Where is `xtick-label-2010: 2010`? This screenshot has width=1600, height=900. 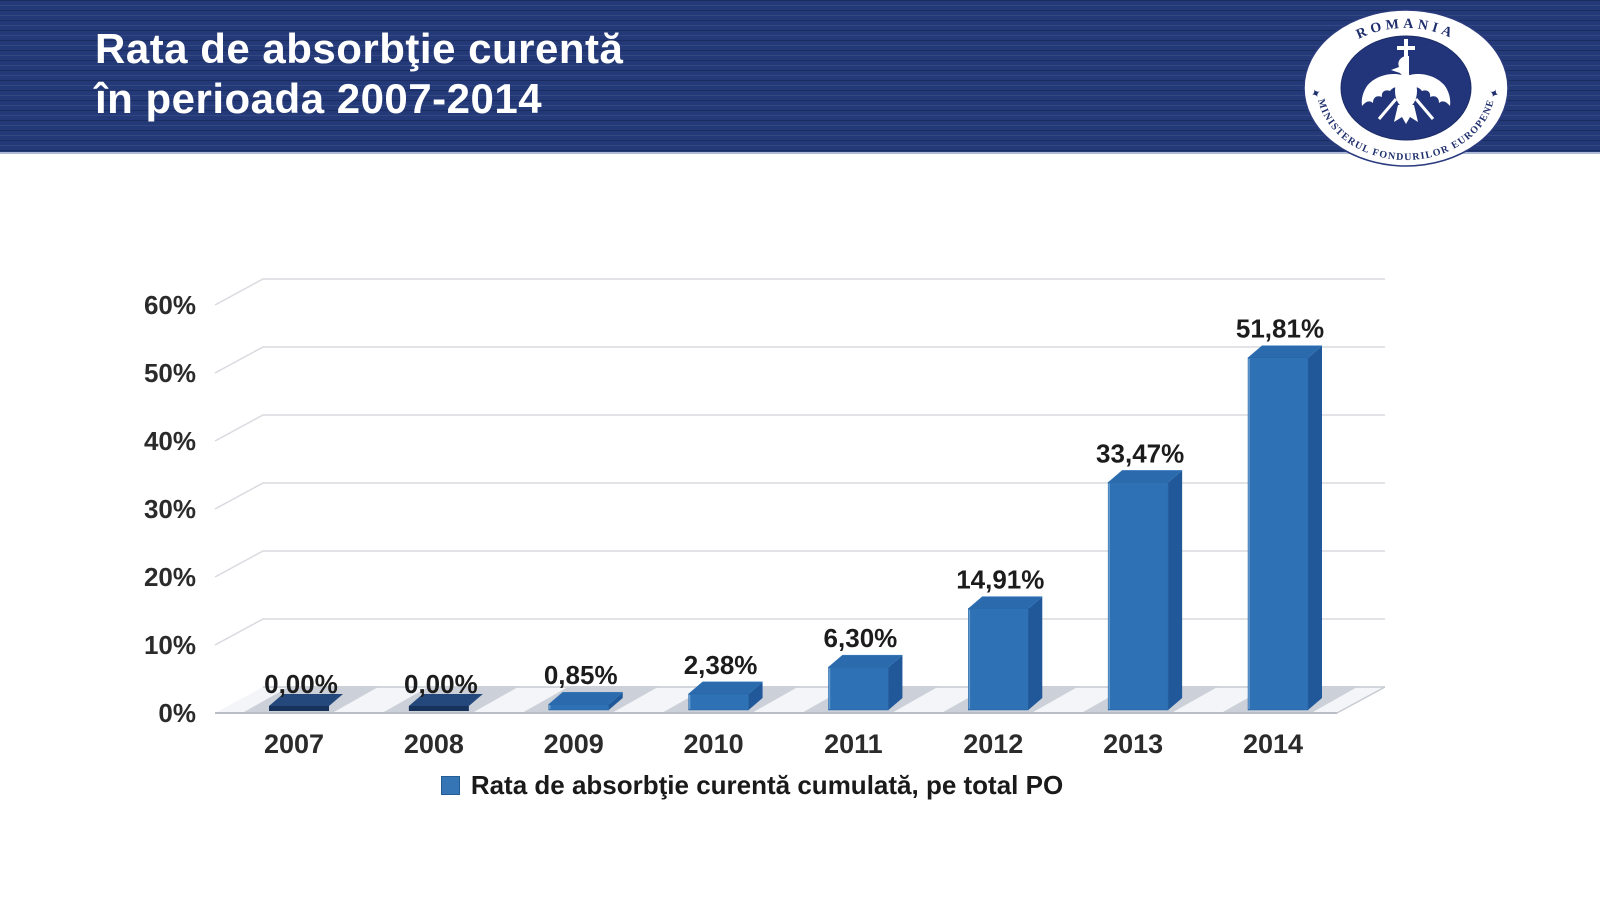 xtick-label-2010: 2010 is located at coordinates (714, 744).